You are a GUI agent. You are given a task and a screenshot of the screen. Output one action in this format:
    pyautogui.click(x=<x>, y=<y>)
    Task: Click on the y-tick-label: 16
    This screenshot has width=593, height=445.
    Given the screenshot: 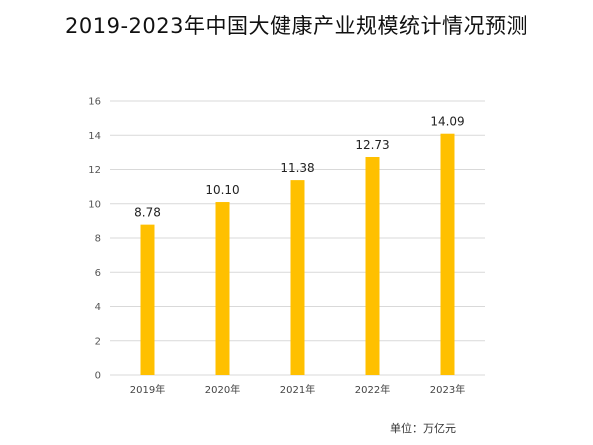 What is the action you would take?
    pyautogui.click(x=94, y=102)
    